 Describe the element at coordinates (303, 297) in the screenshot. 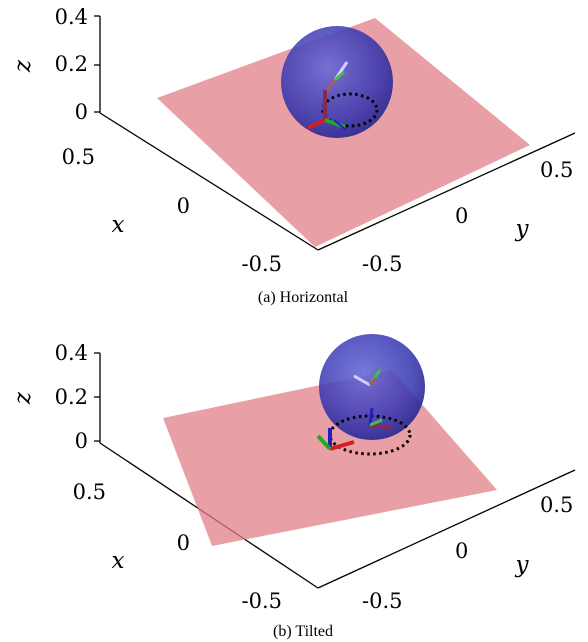

I see `caption-a: (a) Horizontal` at that location.